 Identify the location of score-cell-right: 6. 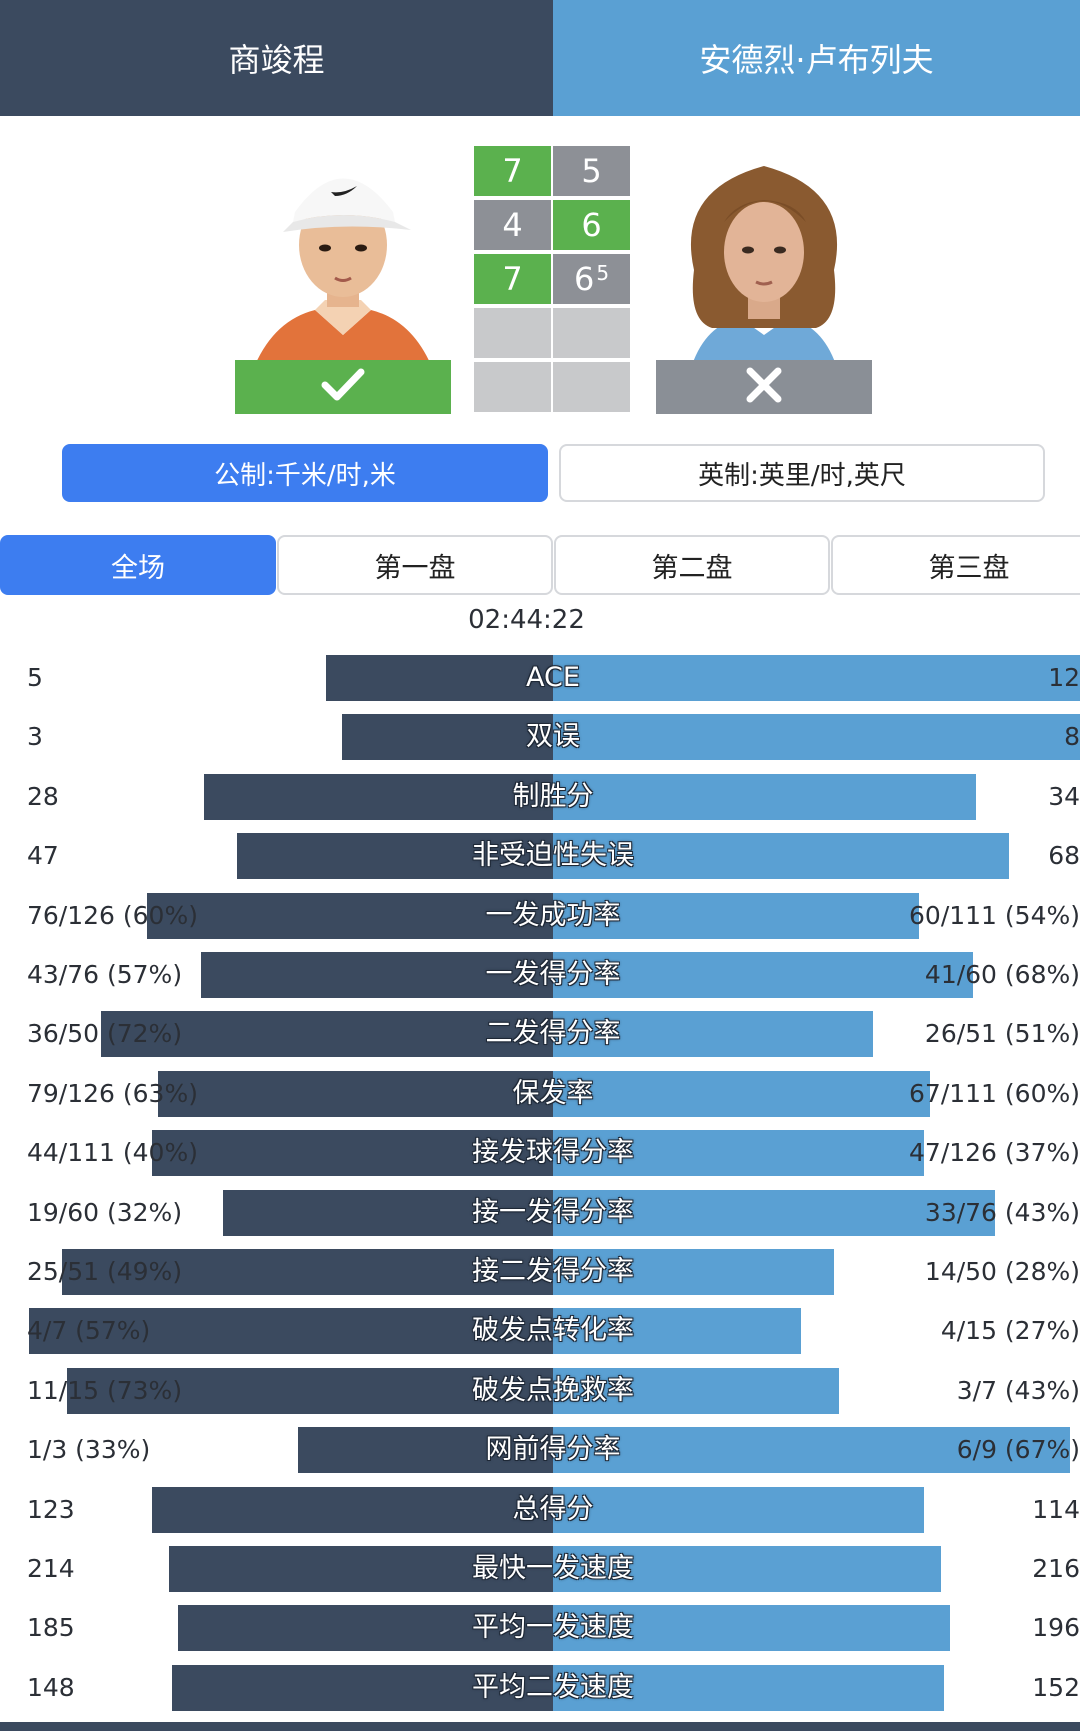
(591, 225).